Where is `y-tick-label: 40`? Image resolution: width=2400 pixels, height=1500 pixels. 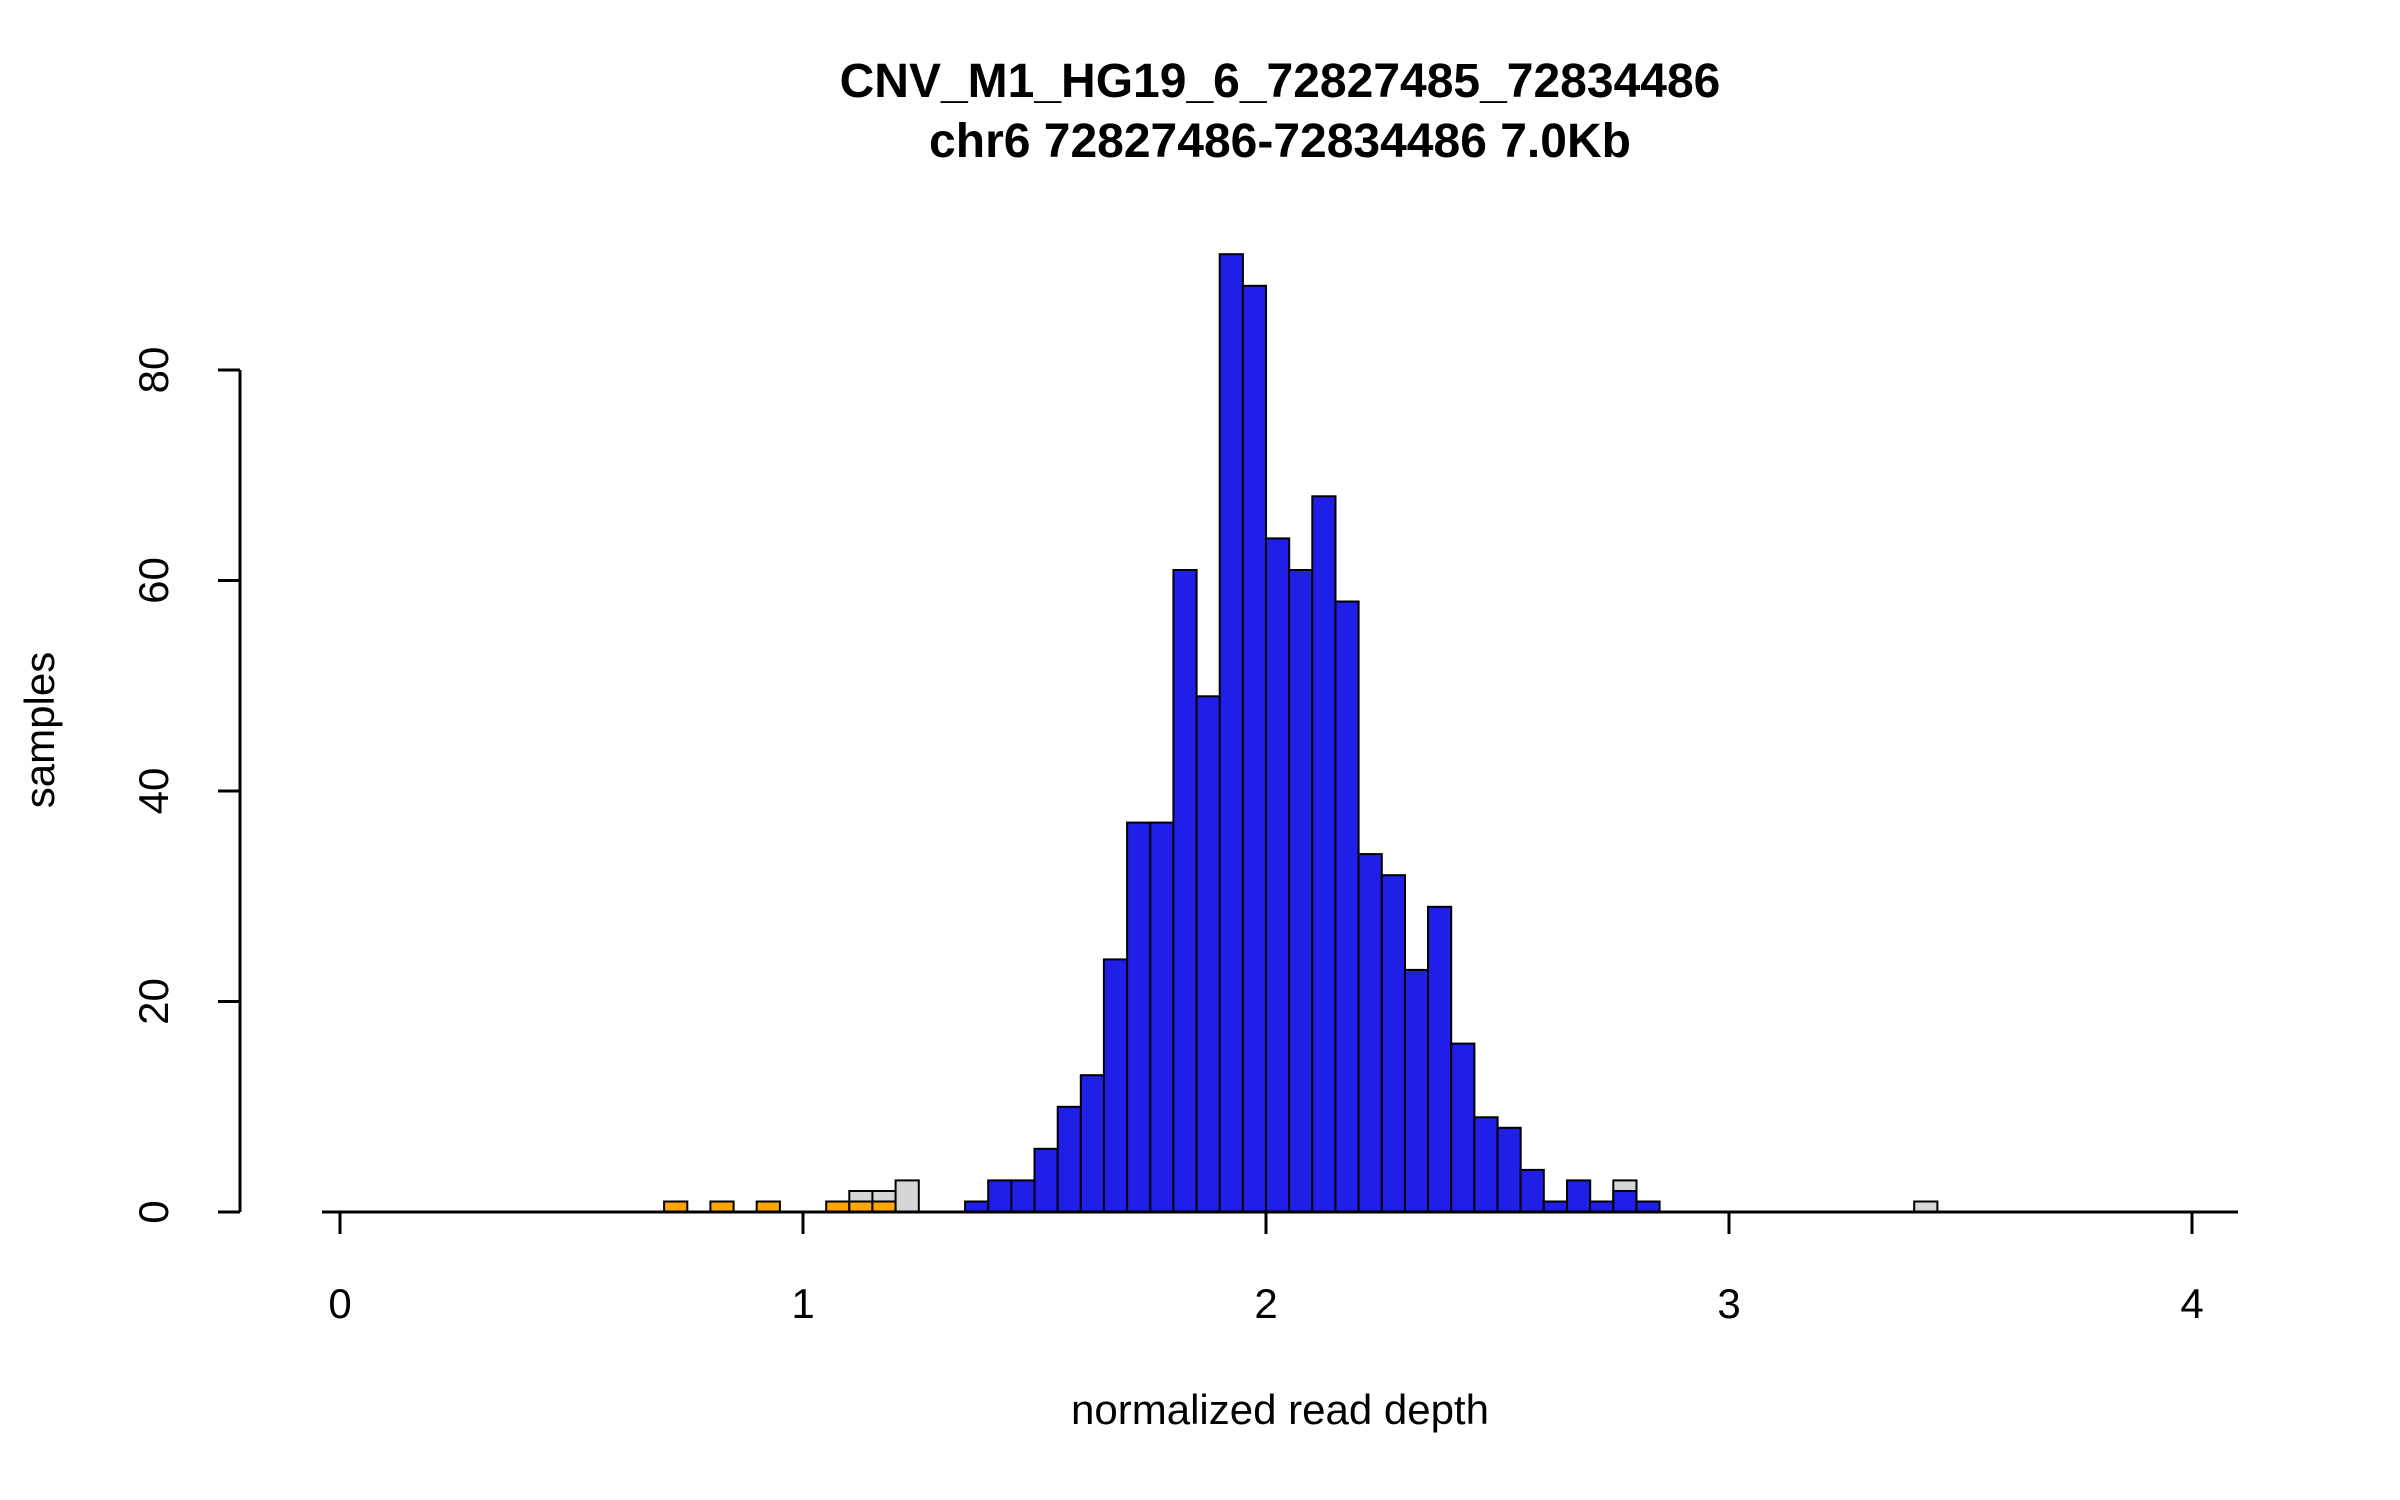 y-tick-label: 40 is located at coordinates (153, 791).